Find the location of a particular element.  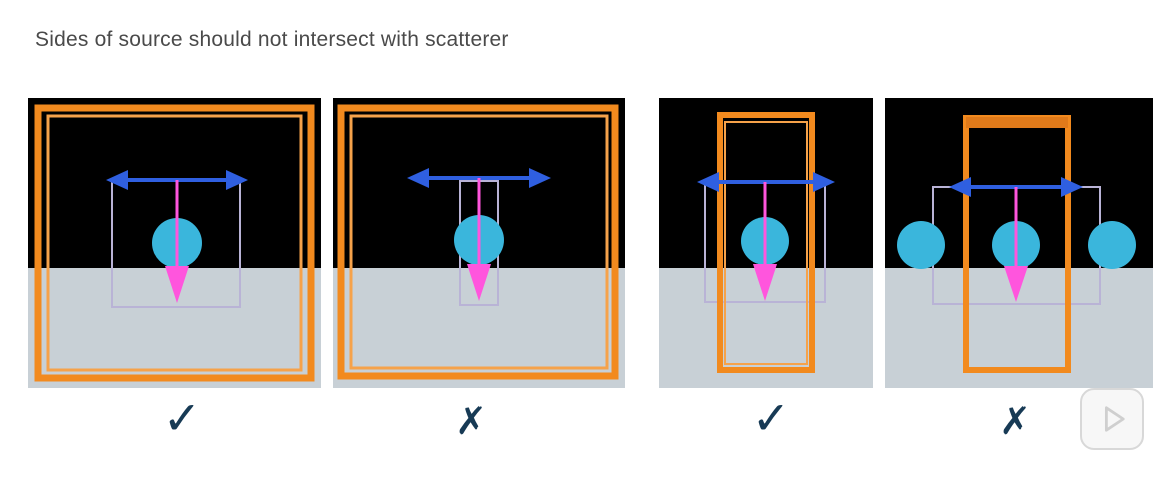

scatterer-circle-right is located at coordinates (1112, 245).